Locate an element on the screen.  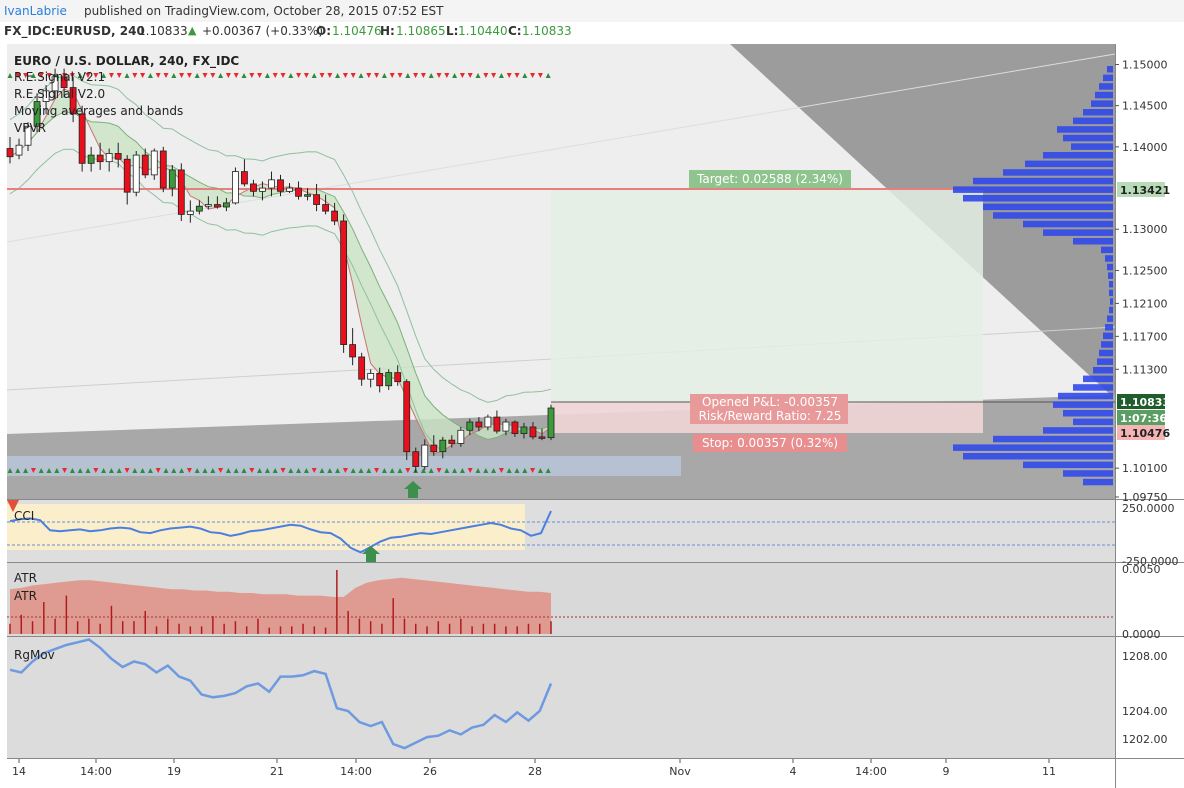
rgmov-axis-1204: 1204.00 is located at coordinates (1145, 711).